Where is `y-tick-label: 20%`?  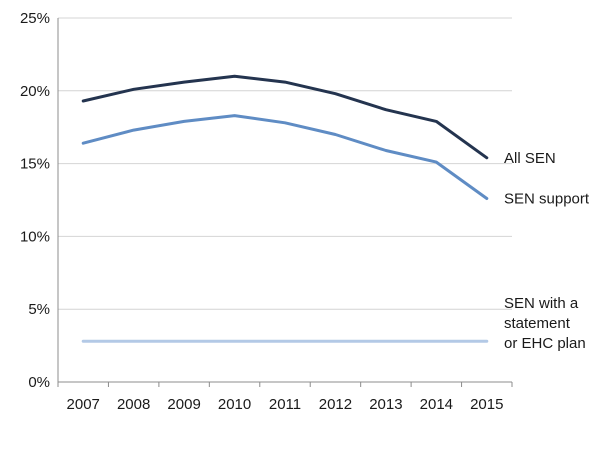
y-tick-label: 20% is located at coordinates (35, 91).